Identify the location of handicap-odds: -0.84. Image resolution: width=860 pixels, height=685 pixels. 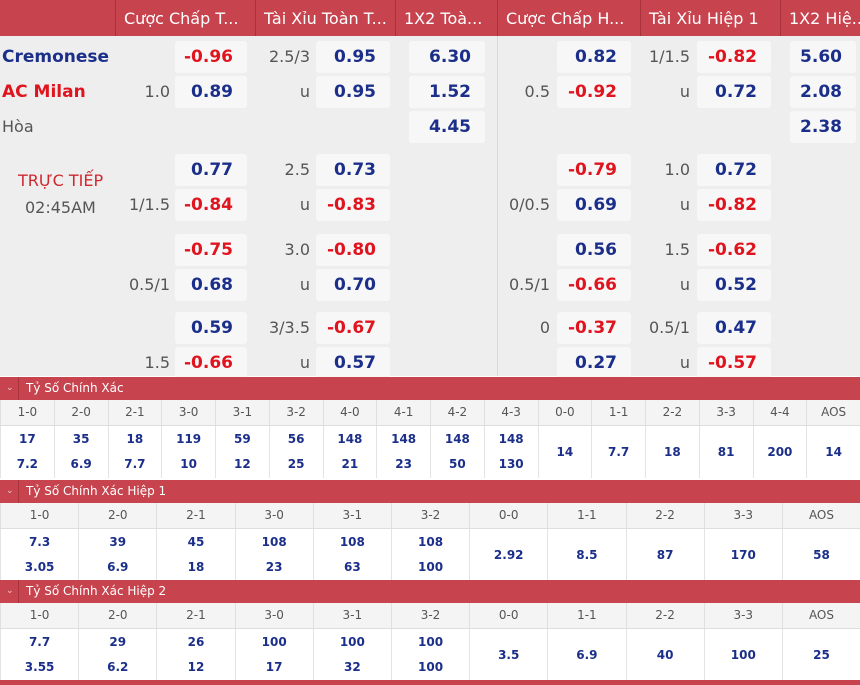
(211, 205).